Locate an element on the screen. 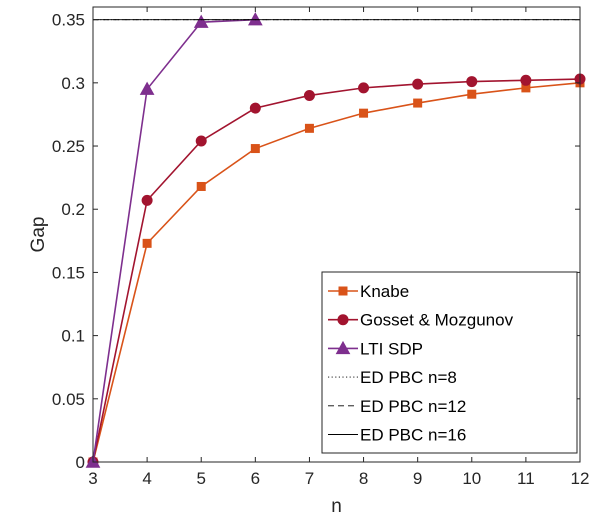 The height and width of the screenshot is (524, 597). legend-entry: Knabe is located at coordinates (368, 291).